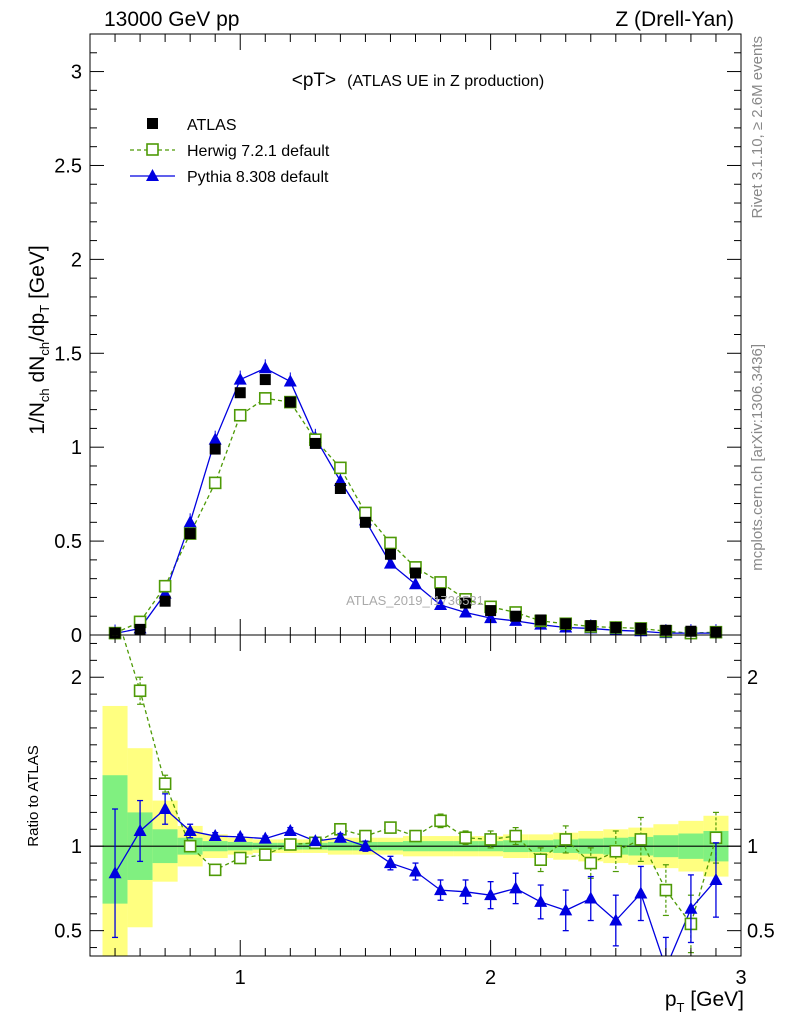 The image size is (786, 1024). Describe the element at coordinates (152, 175) in the screenshot. I see `legend-marker-pythia` at that location.